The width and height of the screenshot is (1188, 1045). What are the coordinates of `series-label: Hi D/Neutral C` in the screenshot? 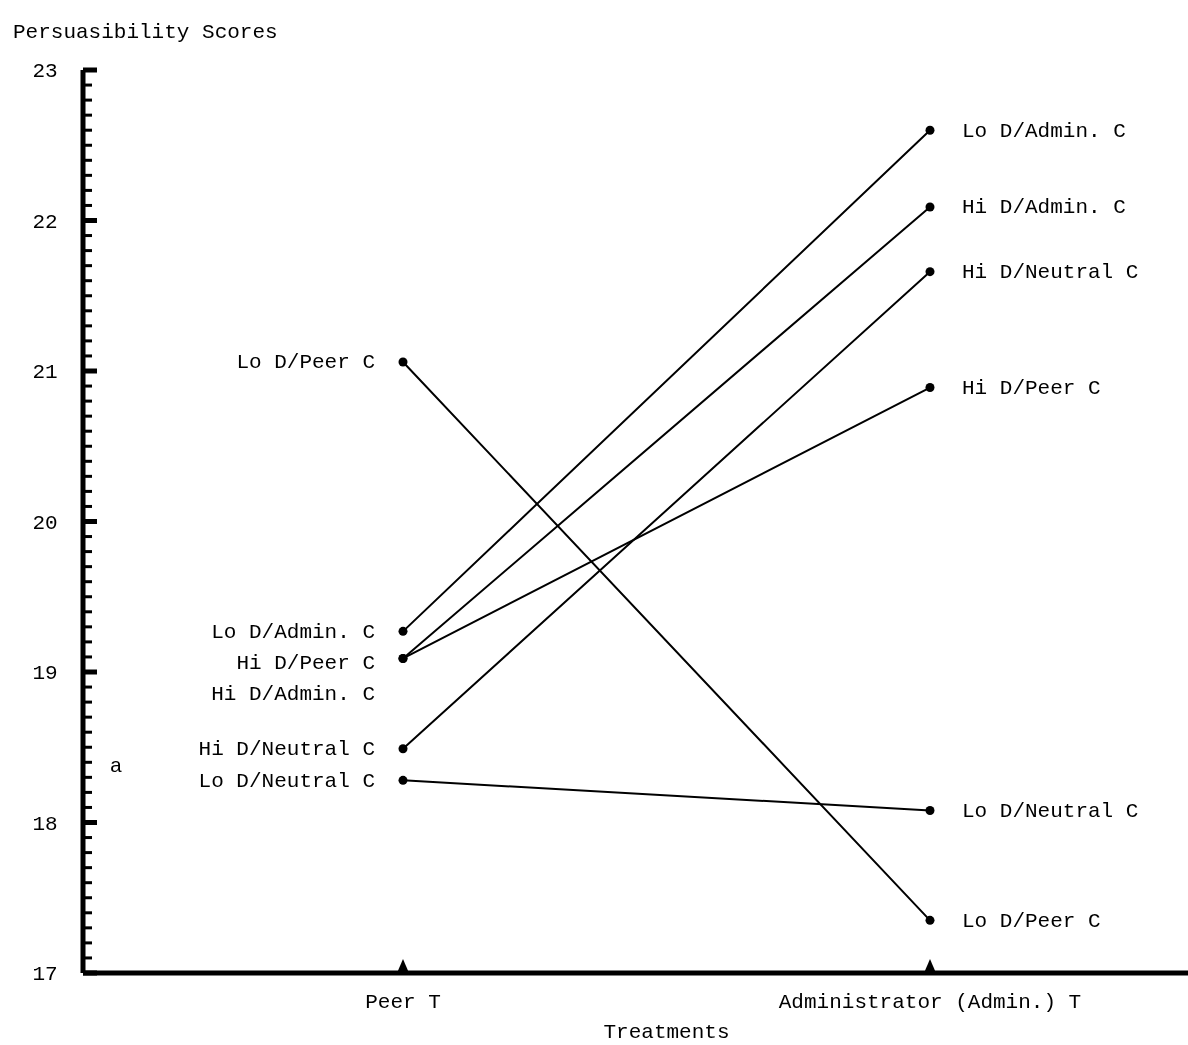 It's located at (286, 750).